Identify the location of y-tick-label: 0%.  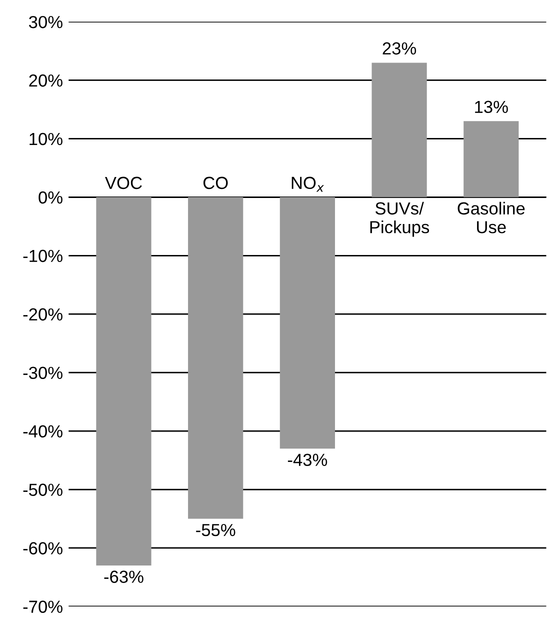
(50, 197).